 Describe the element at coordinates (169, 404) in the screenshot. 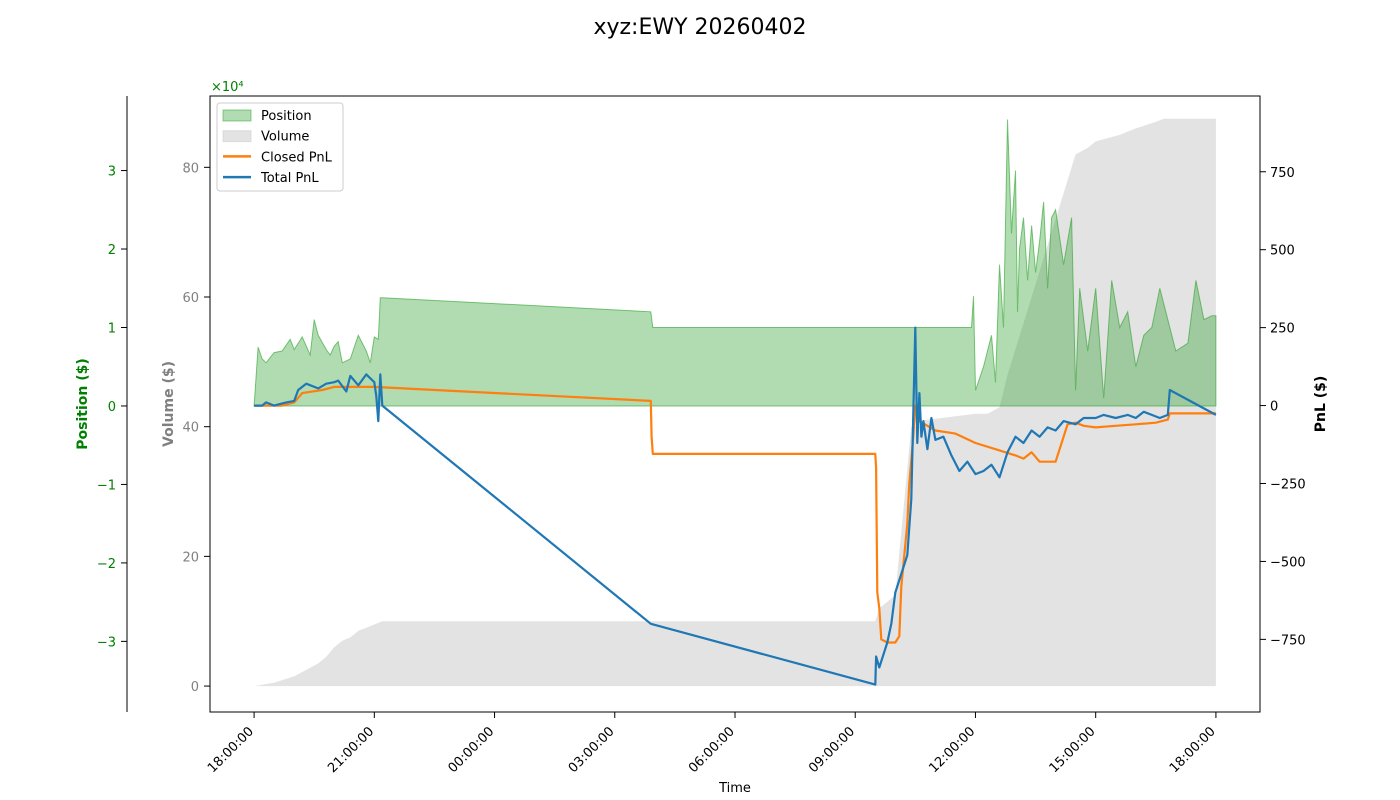

I see `volume-axis-label: Volume ($)` at that location.